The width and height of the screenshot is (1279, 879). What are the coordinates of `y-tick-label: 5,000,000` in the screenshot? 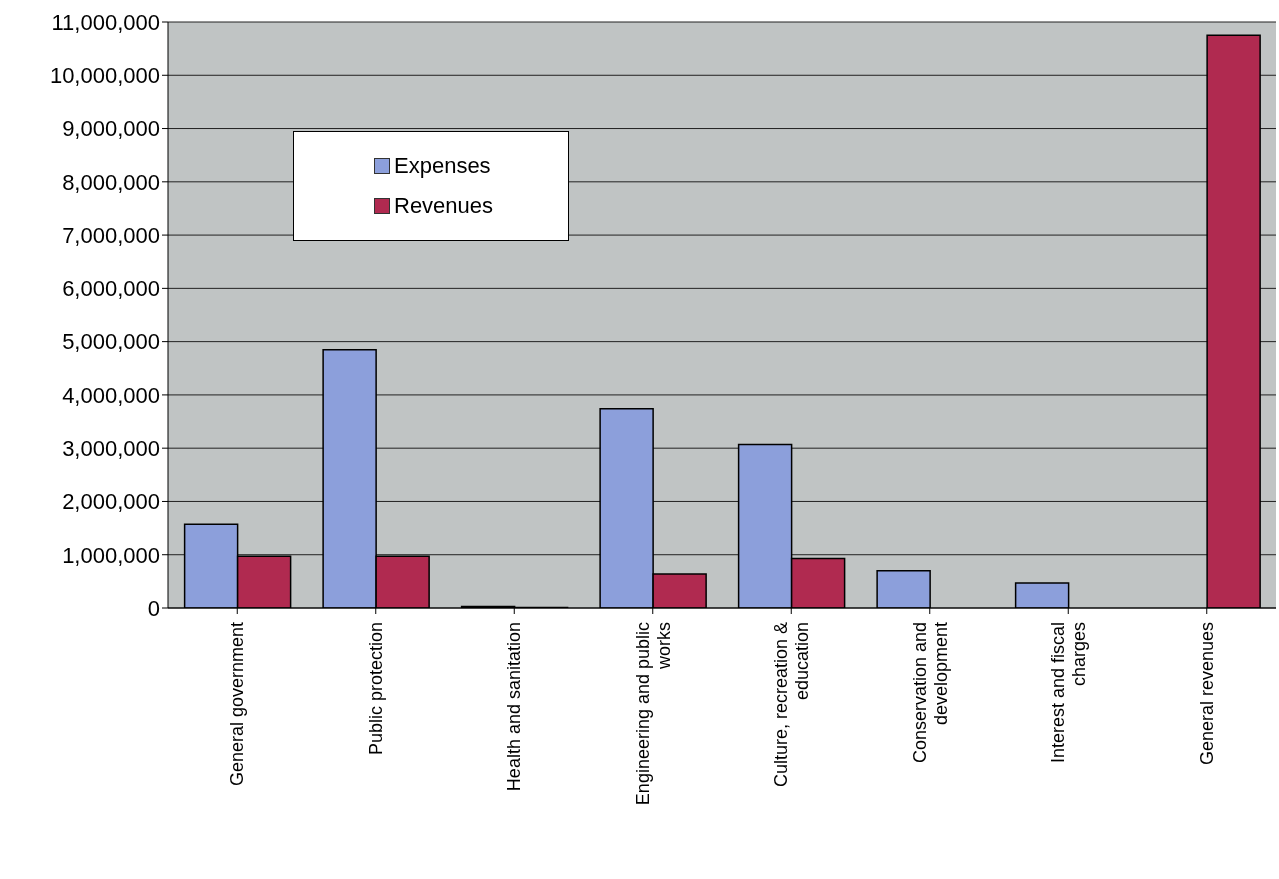 It's located at (111, 342).